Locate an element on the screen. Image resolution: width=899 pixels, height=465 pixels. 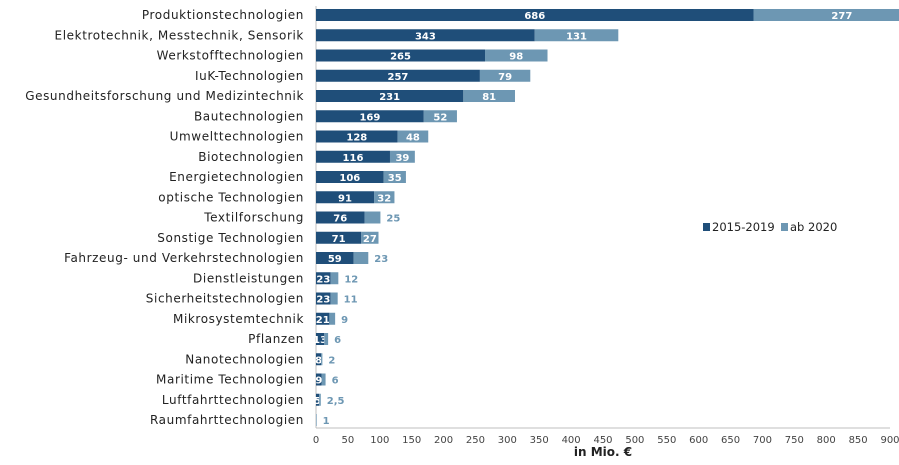
x-axis-title: in Mio. € is located at coordinates (603, 452).